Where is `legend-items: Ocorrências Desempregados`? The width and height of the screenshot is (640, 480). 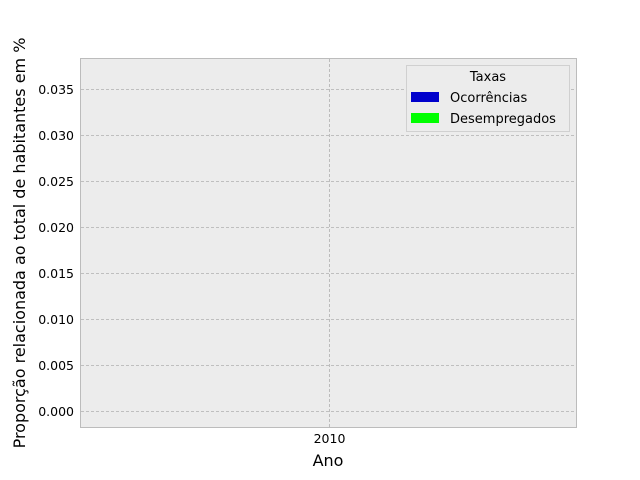 legend-items: Ocorrências Desempregados is located at coordinates (483, 109).